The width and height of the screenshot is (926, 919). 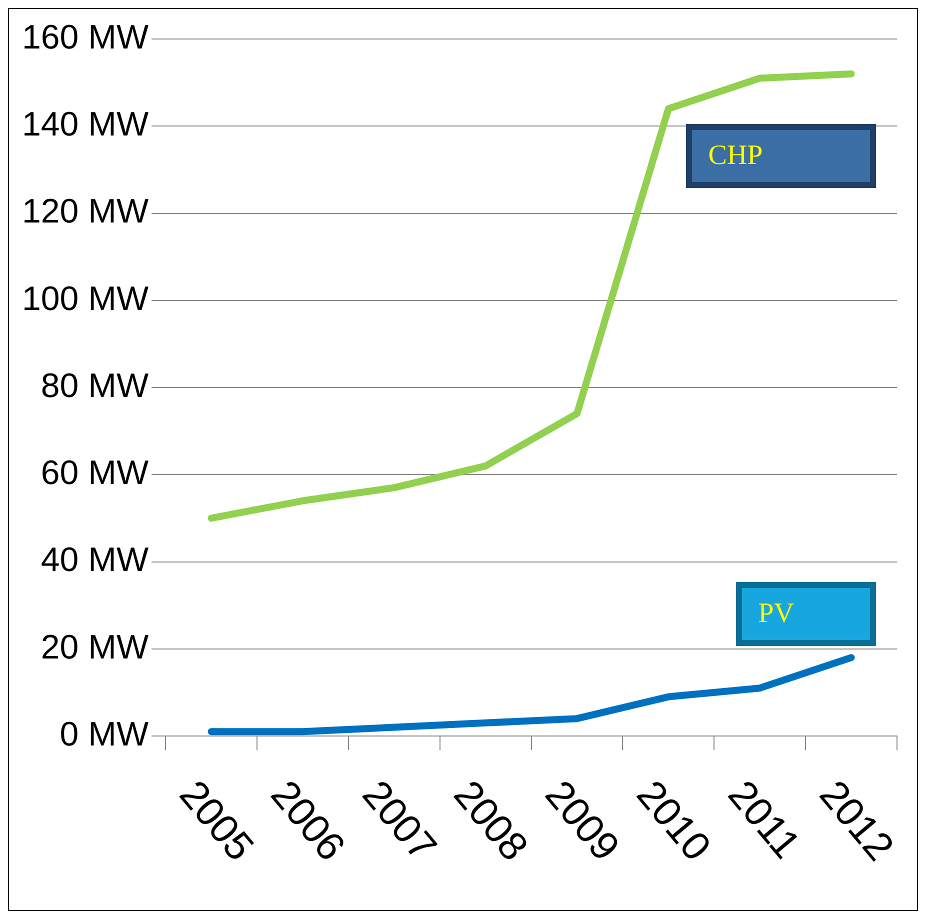 What do you see at coordinates (85, 125) in the screenshot?
I see `y-tick-label: 140 MW` at bounding box center [85, 125].